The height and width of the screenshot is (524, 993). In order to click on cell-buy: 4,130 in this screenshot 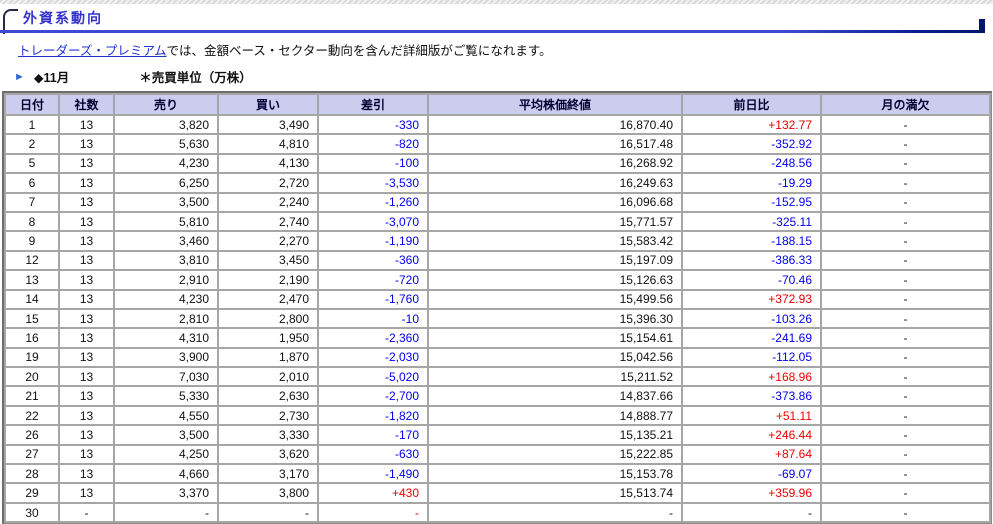, I will do `click(268, 163)`.